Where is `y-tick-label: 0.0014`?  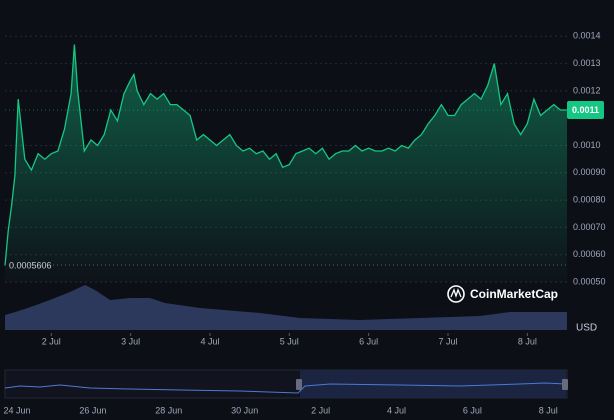
y-tick-label: 0.0014 is located at coordinates (587, 36).